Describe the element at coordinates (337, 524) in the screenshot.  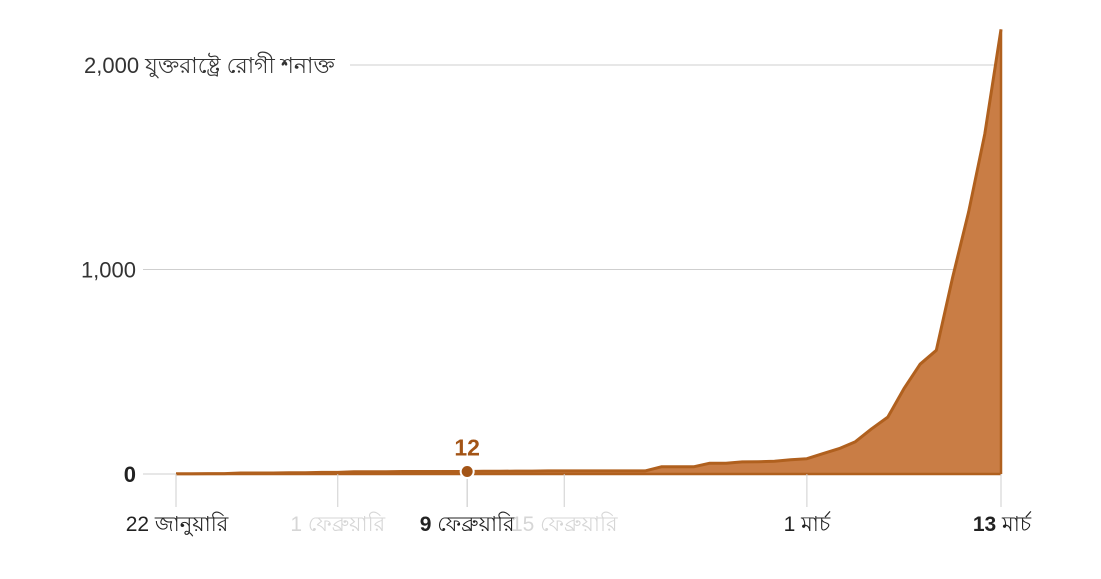
I see `x-tick-label: 1 ফেব্রুয়ারি` at that location.